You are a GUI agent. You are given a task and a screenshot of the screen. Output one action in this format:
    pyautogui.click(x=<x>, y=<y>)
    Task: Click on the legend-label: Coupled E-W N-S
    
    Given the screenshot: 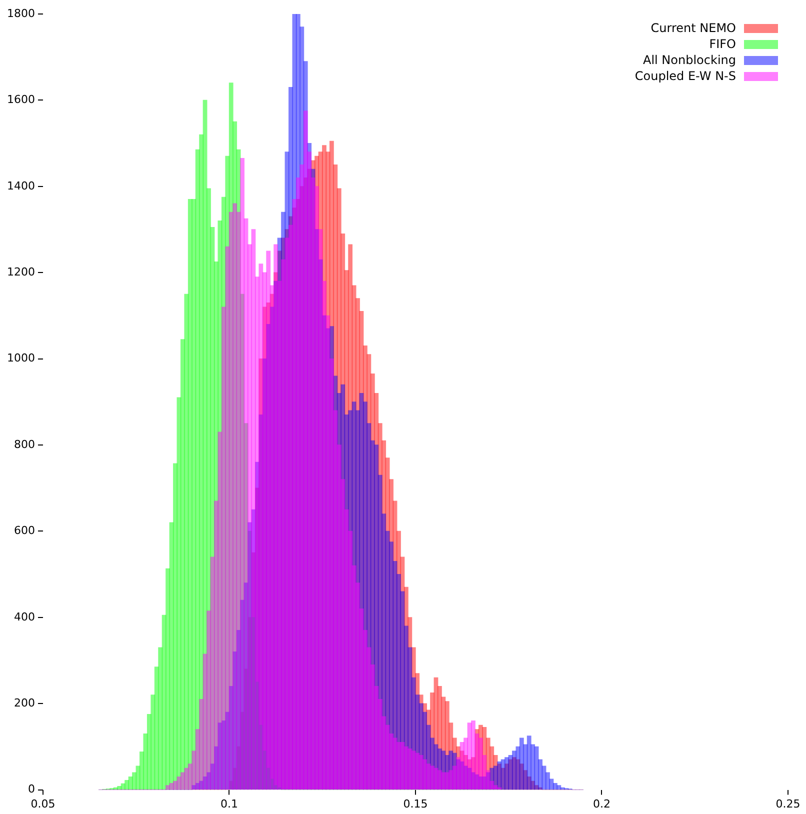 What is the action you would take?
    pyautogui.click(x=685, y=76)
    